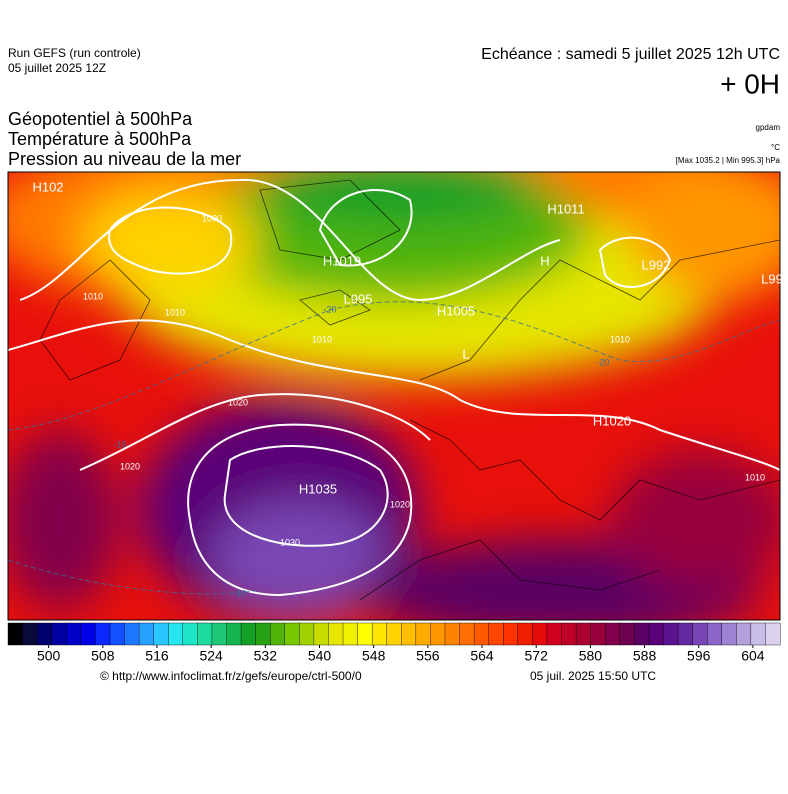 Image resolution: width=788 pixels, height=794 pixels. Describe the element at coordinates (318, 488) in the screenshot. I see `pressure-center: H1035` at that location.